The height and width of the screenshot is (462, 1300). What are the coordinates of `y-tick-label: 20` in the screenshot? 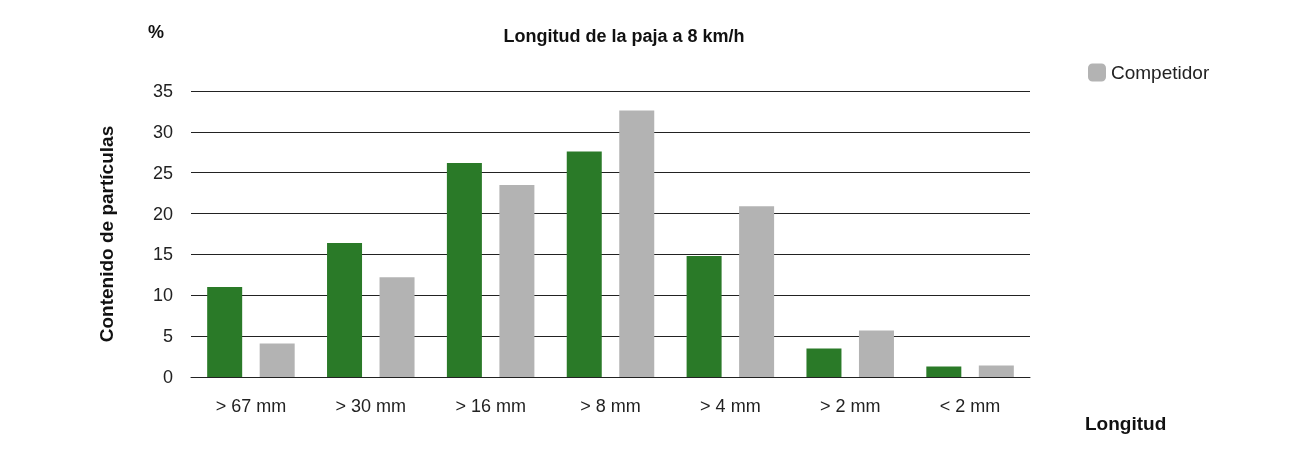 It's located at (162, 213).